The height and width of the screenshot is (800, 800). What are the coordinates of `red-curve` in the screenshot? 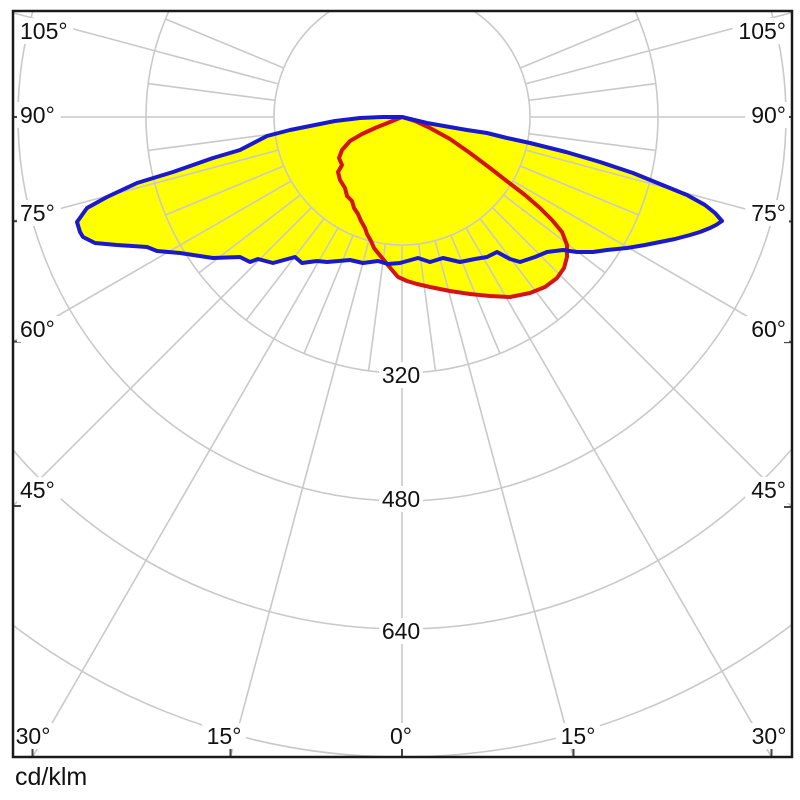 It's located at (452, 207).